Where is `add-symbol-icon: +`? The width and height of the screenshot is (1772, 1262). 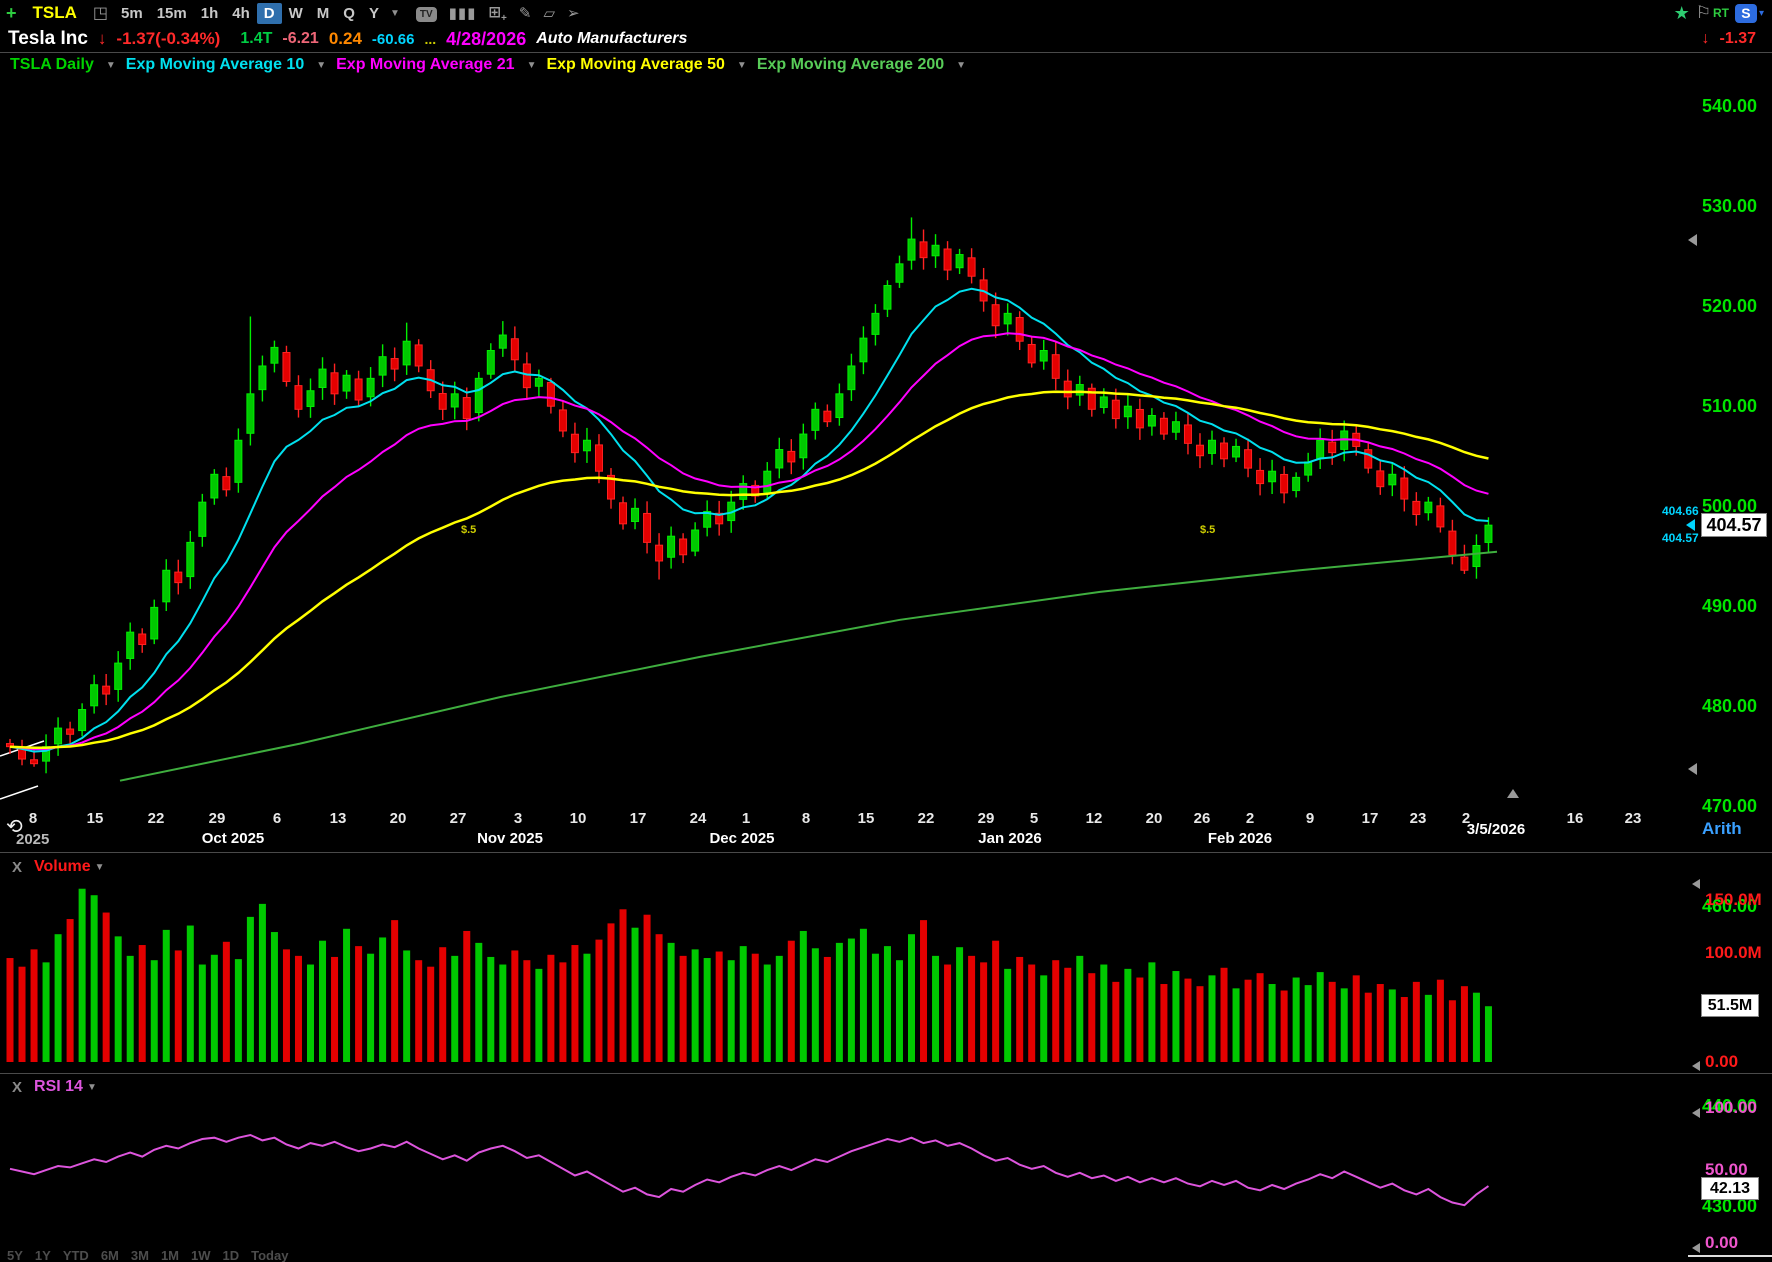
add-symbol-icon: + is located at coordinates (11, 12).